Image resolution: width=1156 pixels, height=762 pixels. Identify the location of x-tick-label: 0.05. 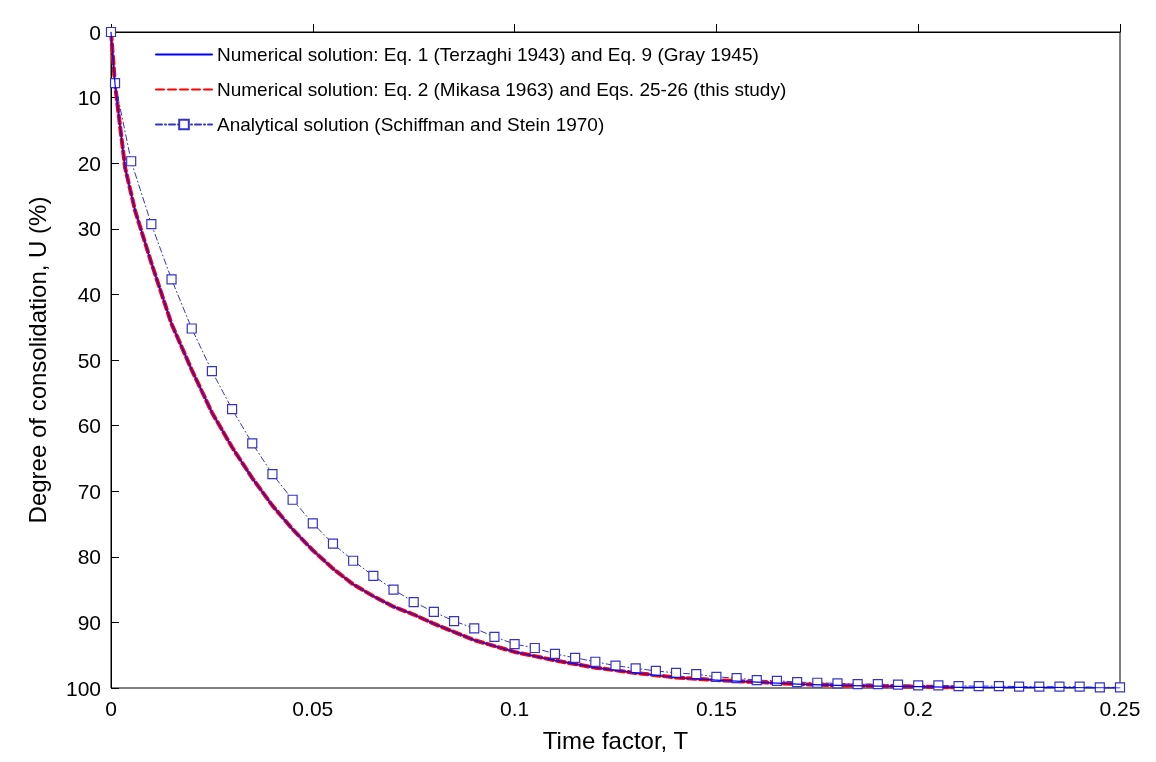
(313, 708).